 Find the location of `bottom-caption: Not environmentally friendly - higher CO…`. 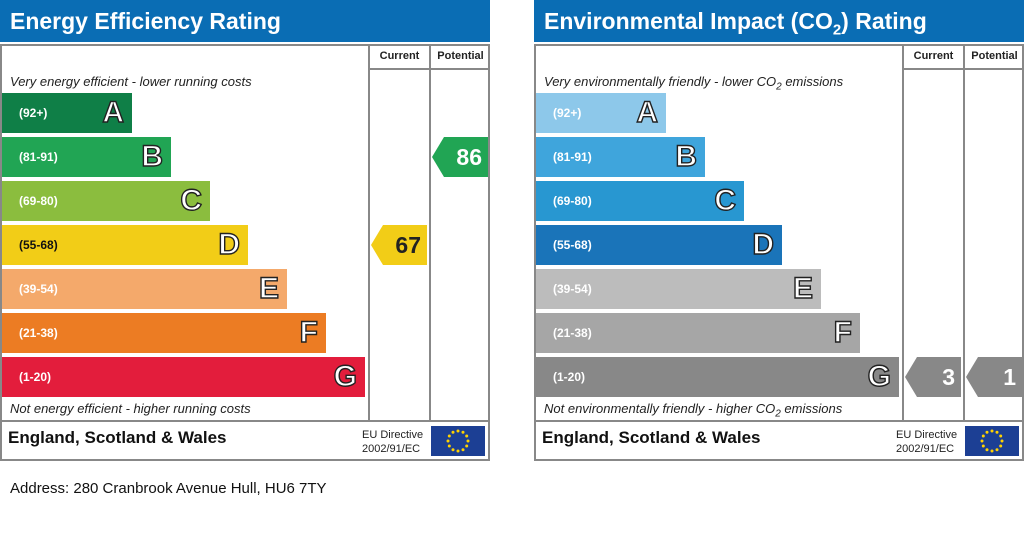

bottom-caption: Not environmentally friendly - higher CO… is located at coordinates (693, 410).